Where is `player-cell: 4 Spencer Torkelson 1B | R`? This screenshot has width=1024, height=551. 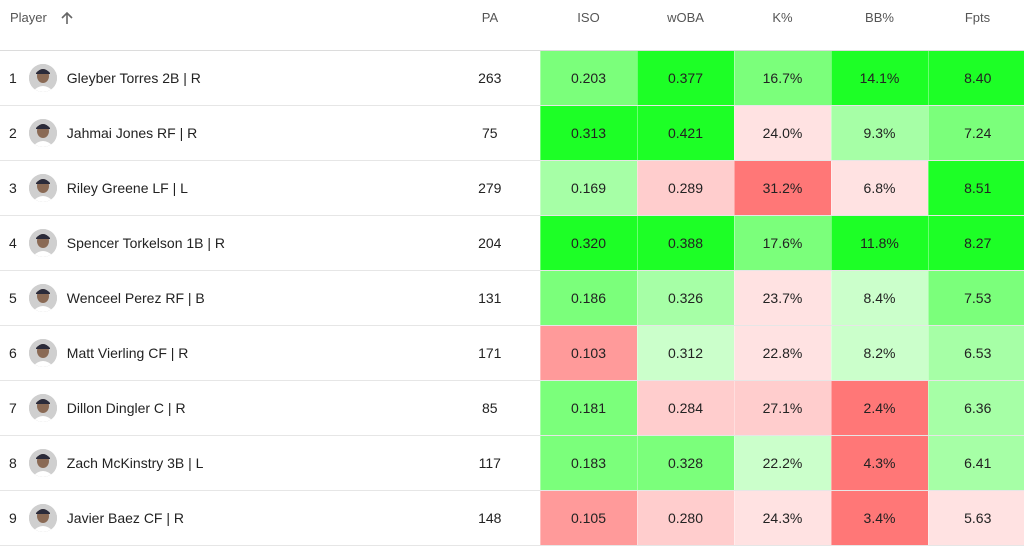
player-cell: 4 Spencer Torkelson 1B | R is located at coordinates (220, 243).